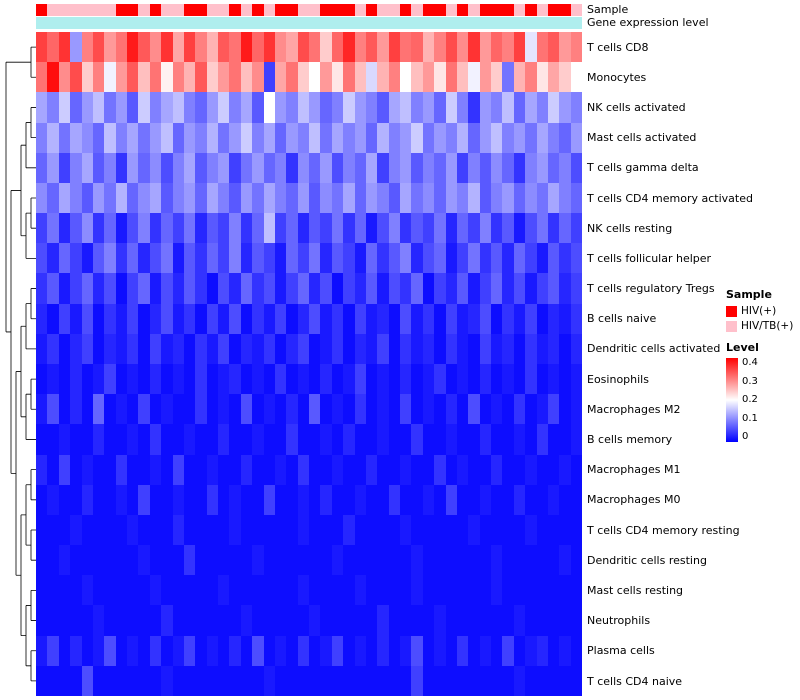 The height and width of the screenshot is (700, 800). What do you see at coordinates (630, 228) in the screenshot?
I see `row-label: NK cells resting` at bounding box center [630, 228].